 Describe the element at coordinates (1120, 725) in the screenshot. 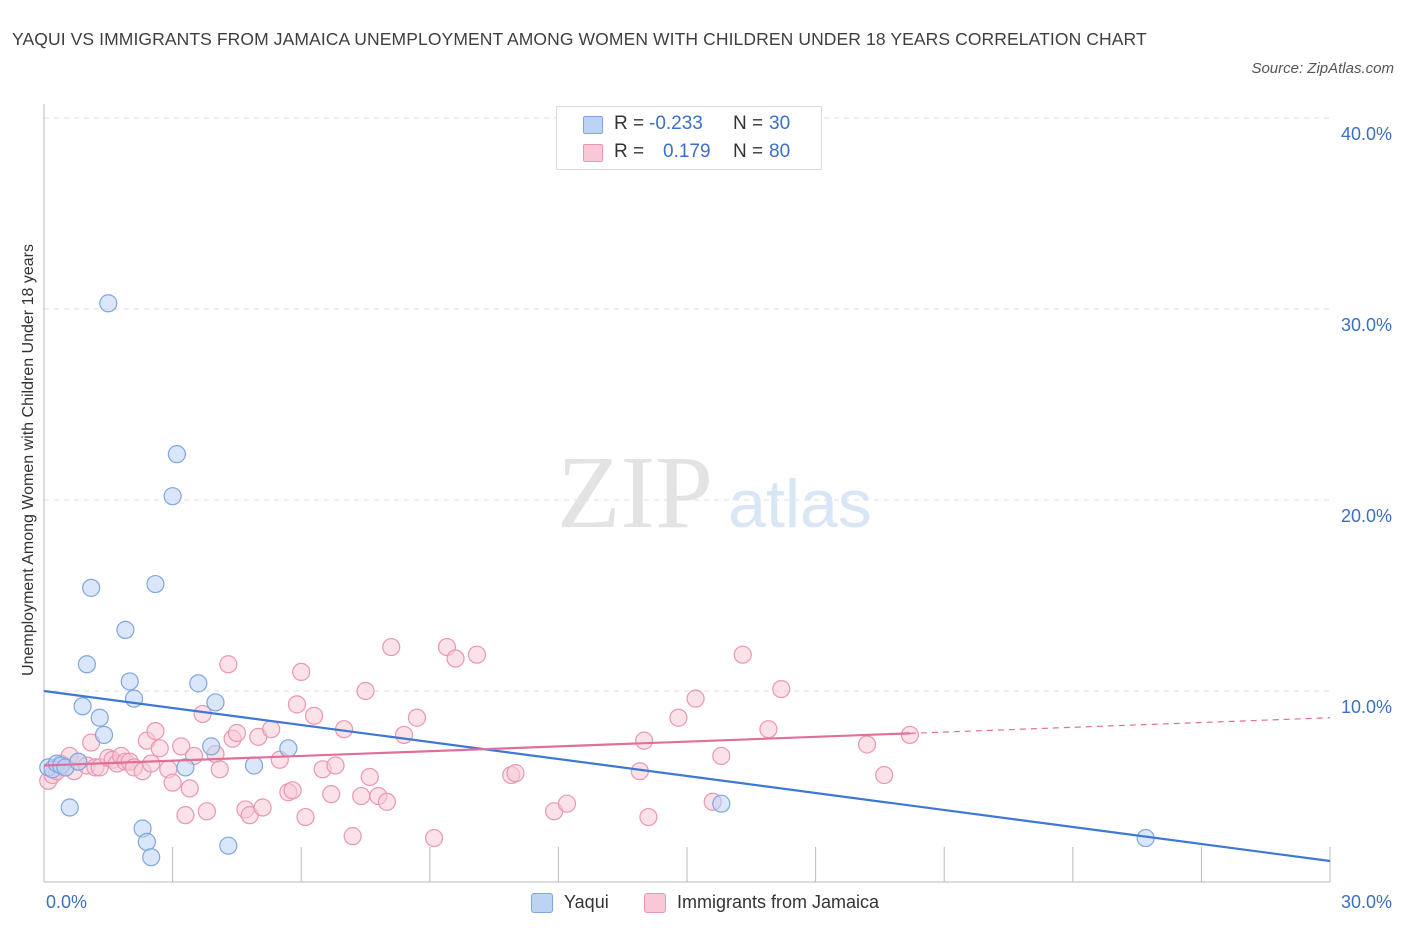

I see `jamaica-trend-line-extension` at that location.